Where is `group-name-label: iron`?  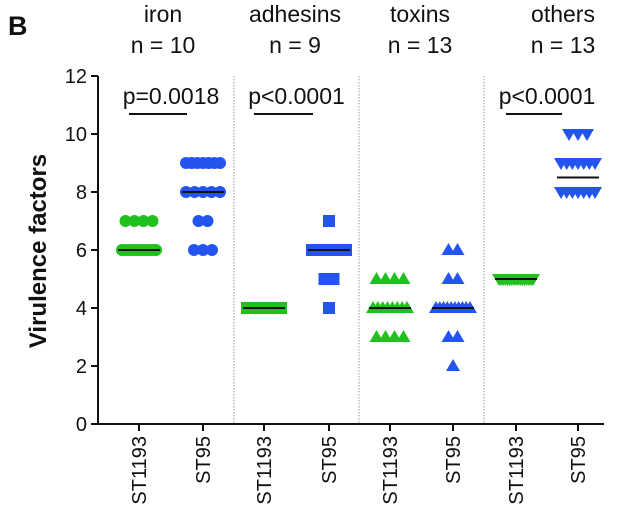 group-name-label: iron is located at coordinates (163, 14).